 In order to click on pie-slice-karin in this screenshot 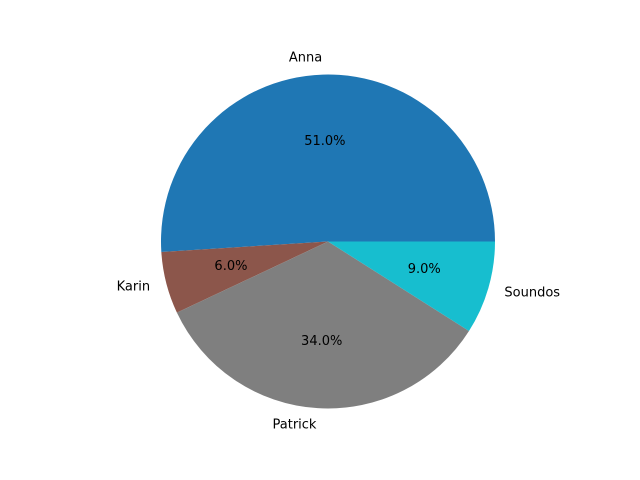, I will do `click(244, 277)`.